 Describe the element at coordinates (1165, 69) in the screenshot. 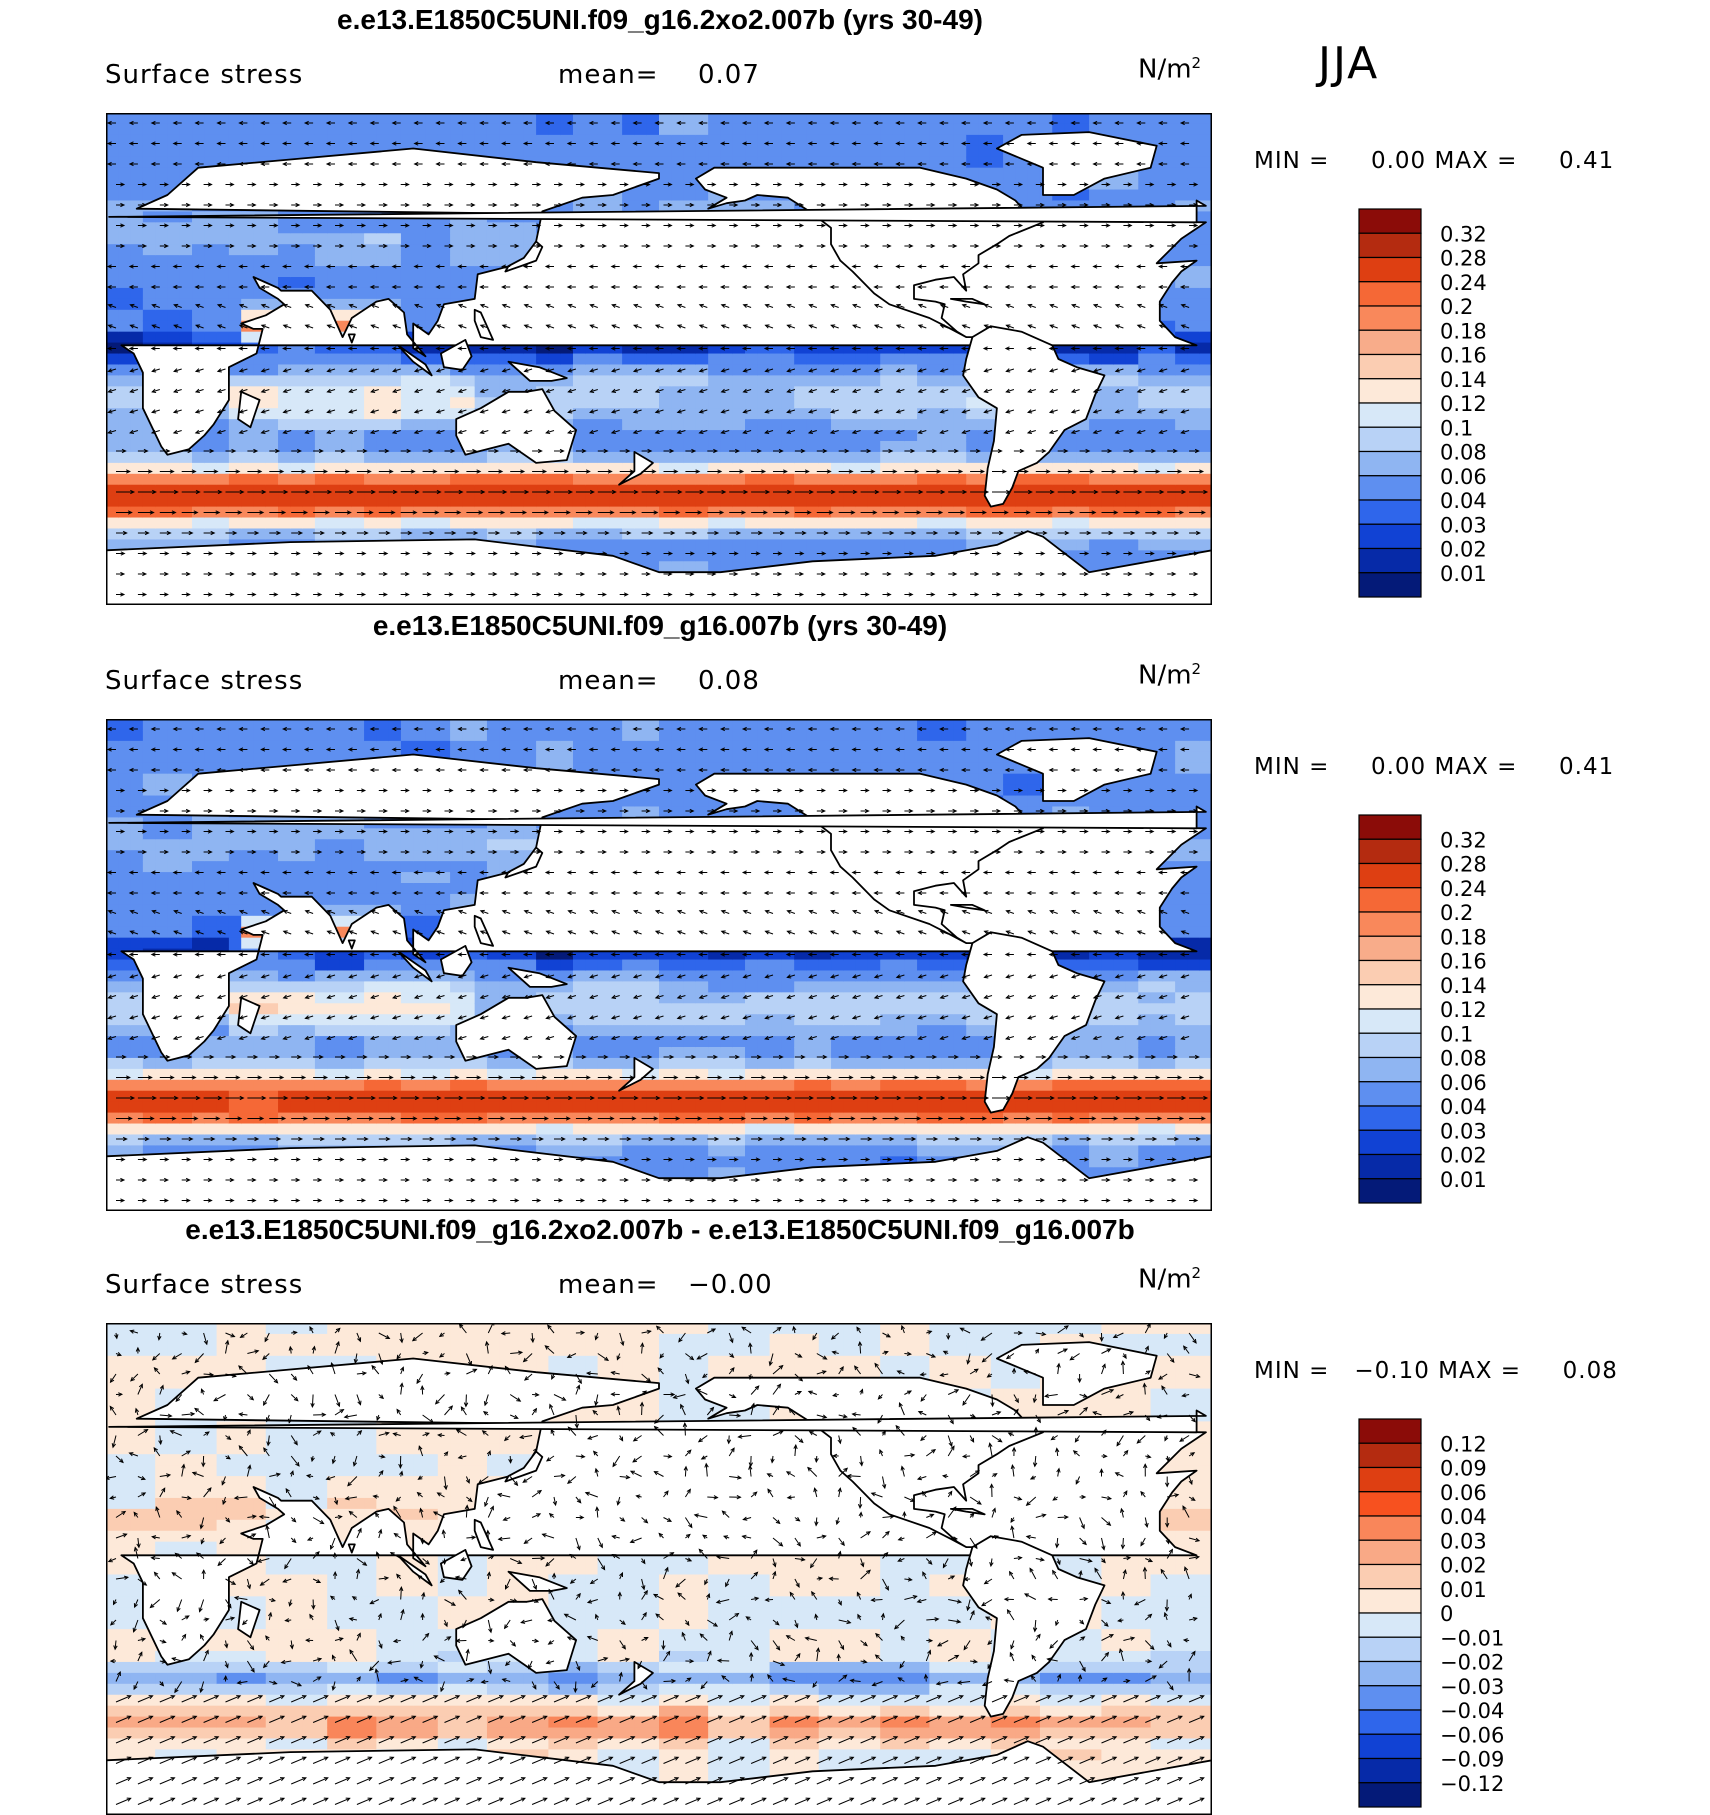

I see `units-text: N/m` at that location.